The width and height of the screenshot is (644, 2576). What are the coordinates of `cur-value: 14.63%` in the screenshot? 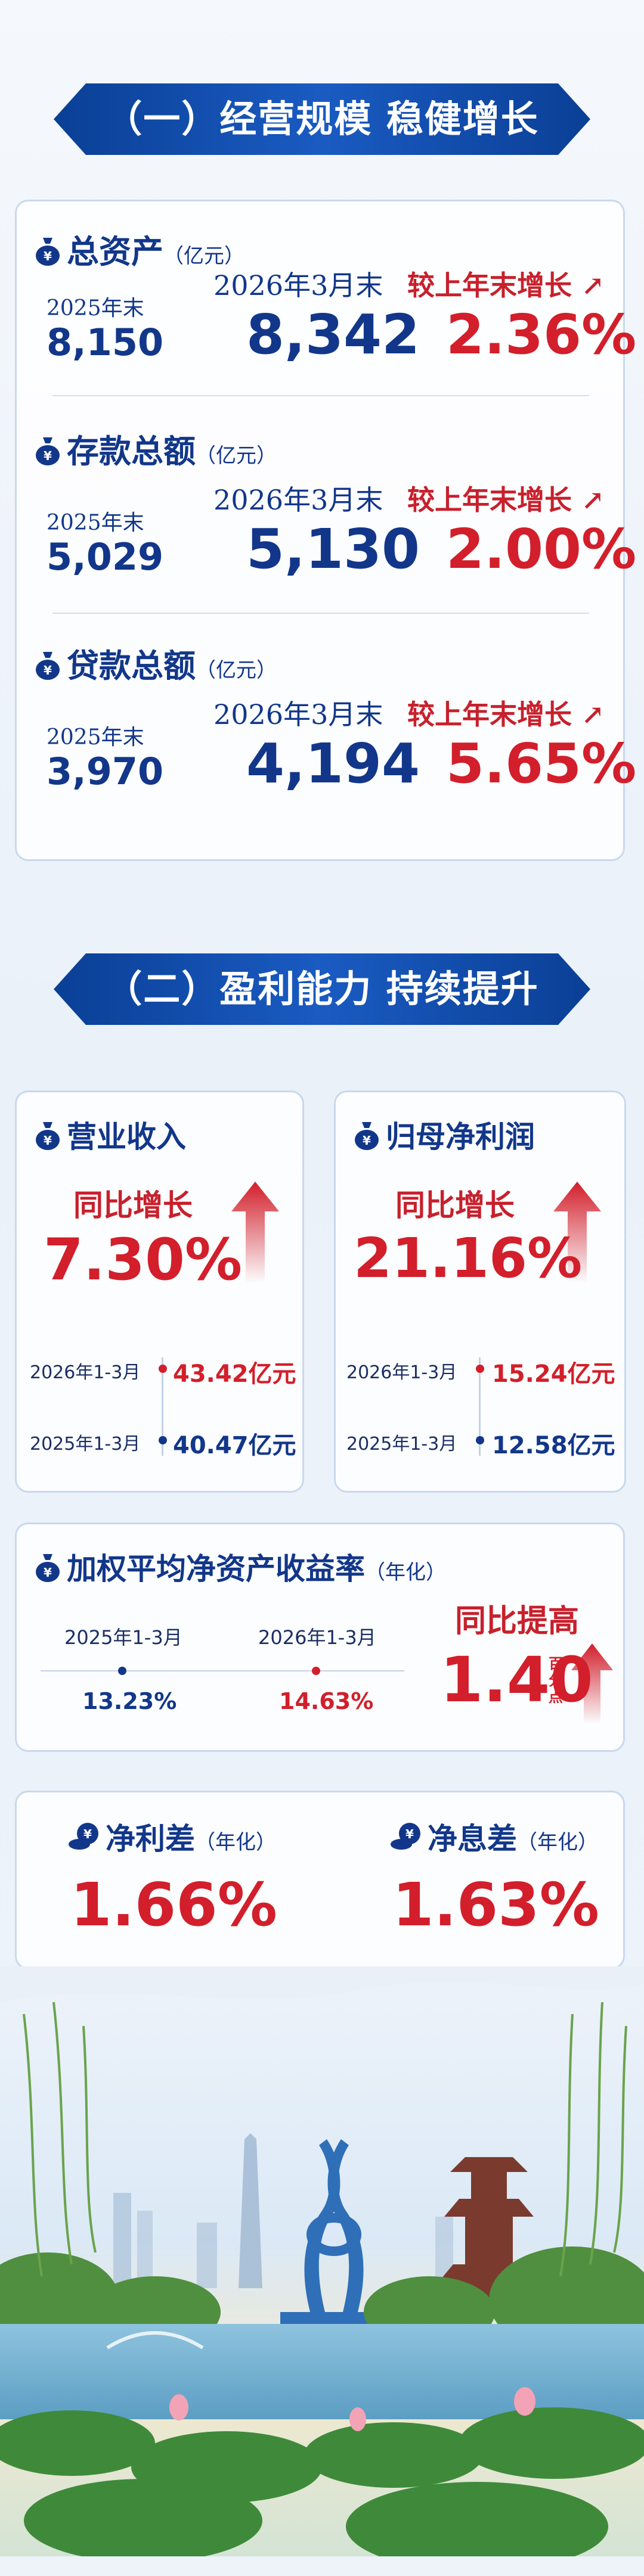 It's located at (327, 1701).